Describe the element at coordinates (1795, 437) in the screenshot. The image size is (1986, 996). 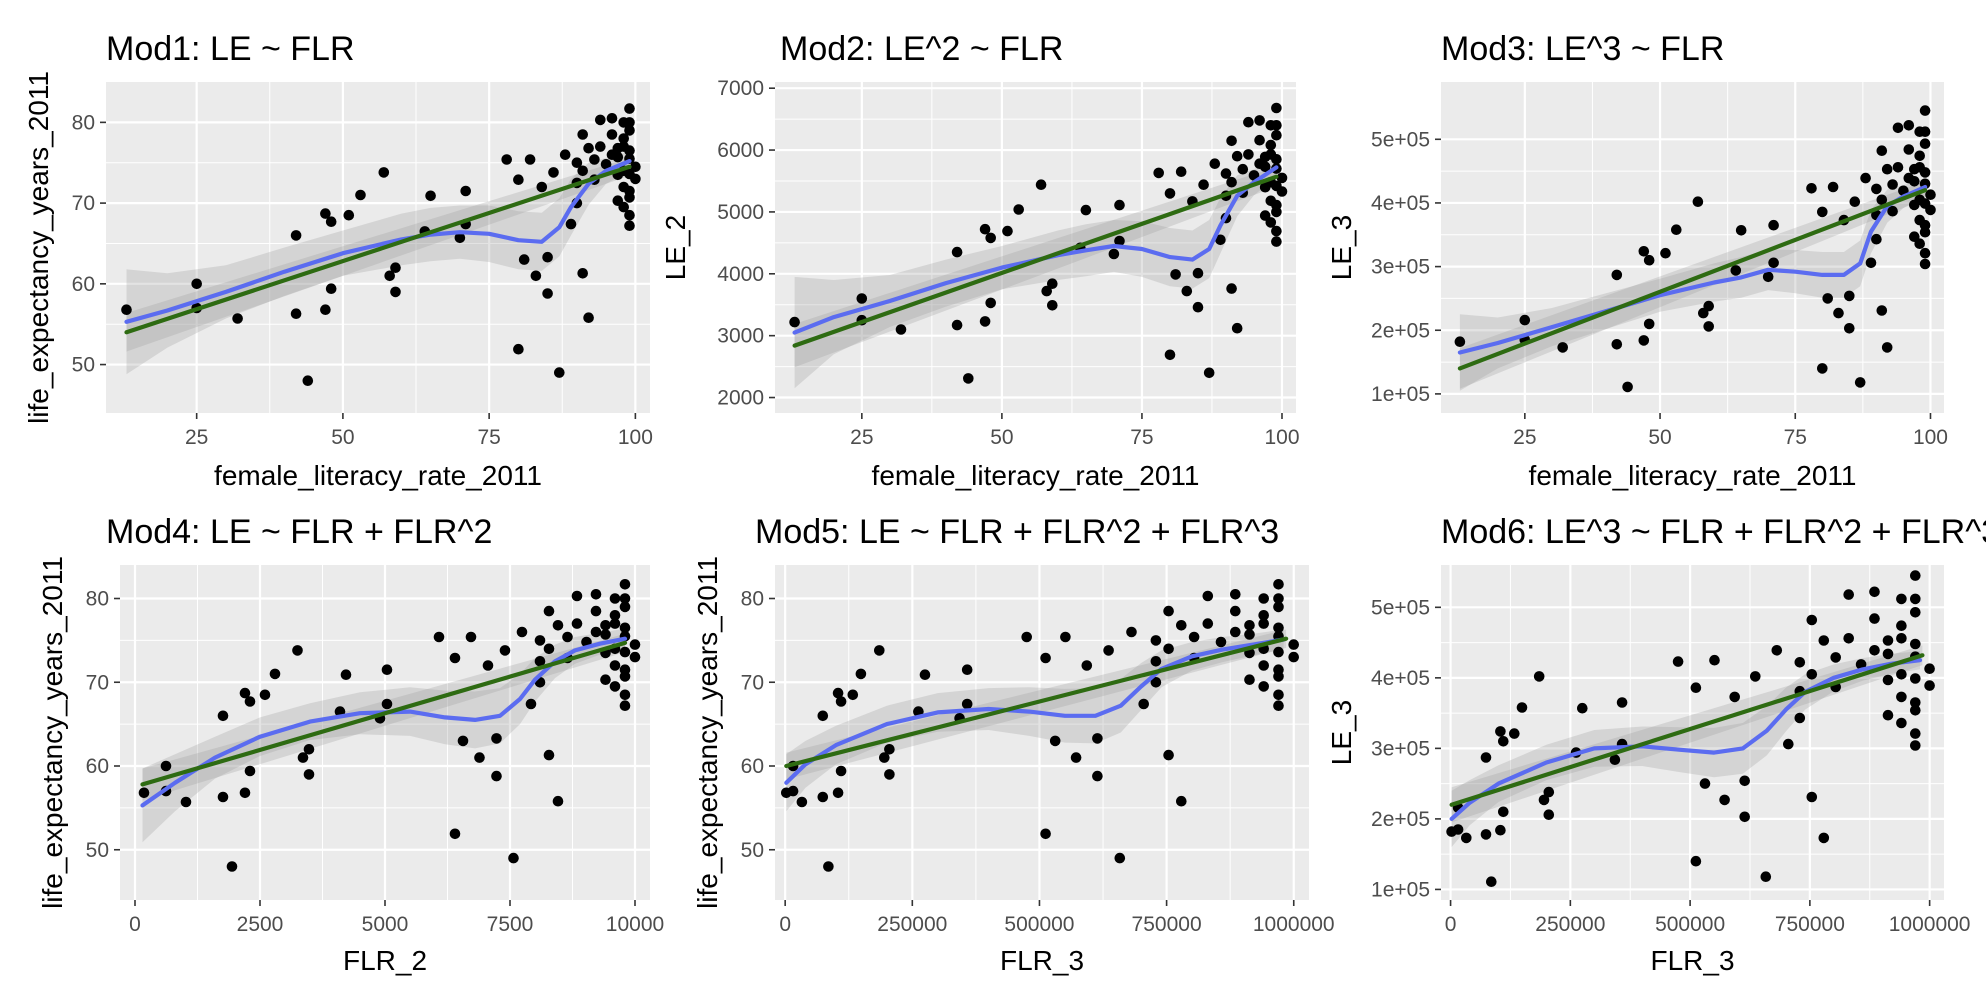
I see `x-tick-label: 75` at that location.